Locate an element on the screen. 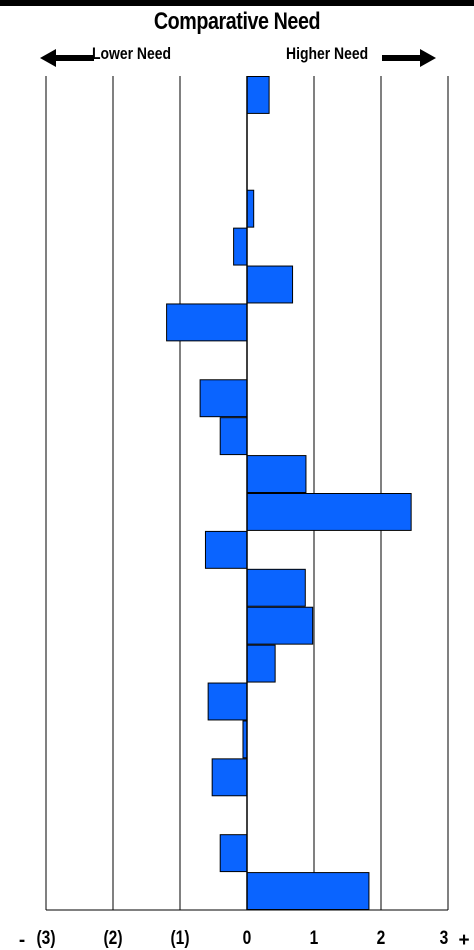 This screenshot has height=950, width=474. plus-sign-label: + is located at coordinates (463, 940).